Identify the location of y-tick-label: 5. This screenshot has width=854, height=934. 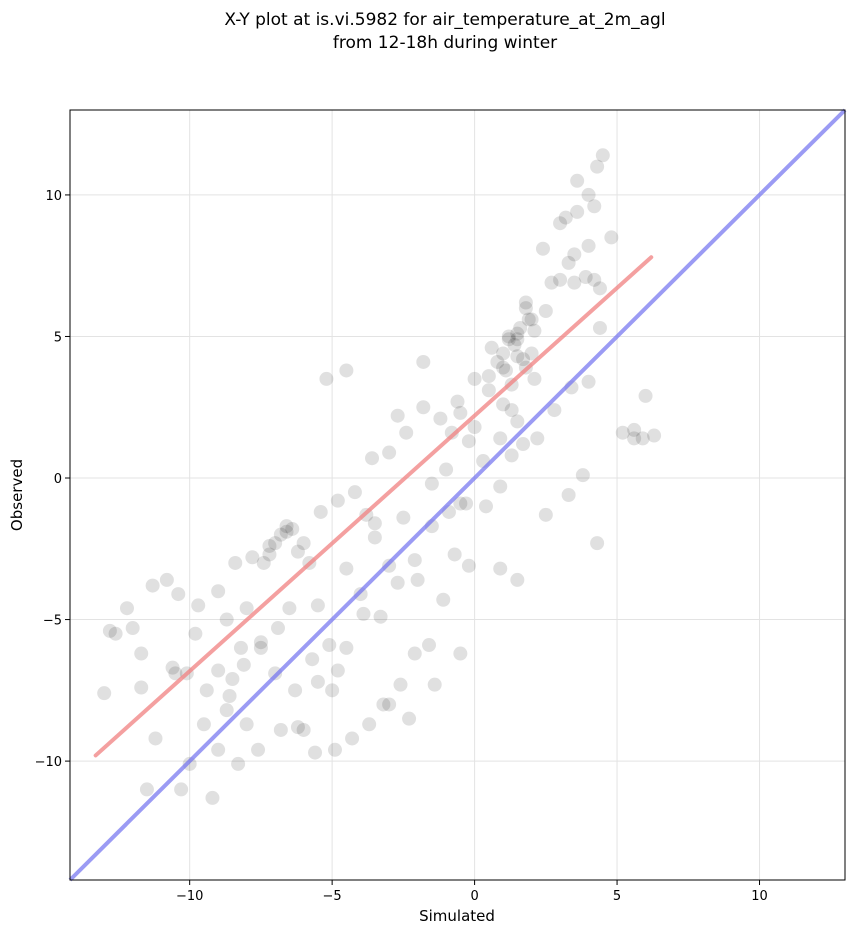
(58, 337).